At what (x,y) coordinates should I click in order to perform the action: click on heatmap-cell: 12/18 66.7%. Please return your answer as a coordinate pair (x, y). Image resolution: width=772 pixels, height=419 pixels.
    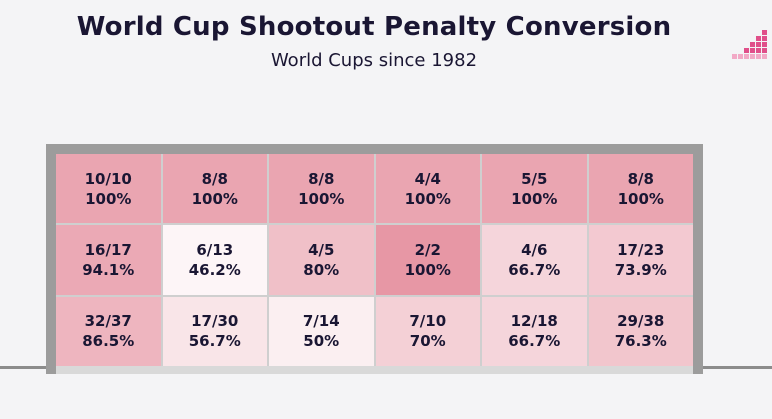
    Looking at the image, I should click on (534, 331).